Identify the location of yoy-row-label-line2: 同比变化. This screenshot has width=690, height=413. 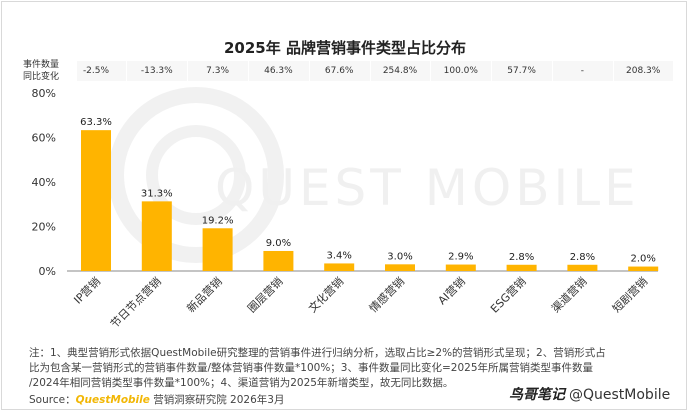
(41, 77).